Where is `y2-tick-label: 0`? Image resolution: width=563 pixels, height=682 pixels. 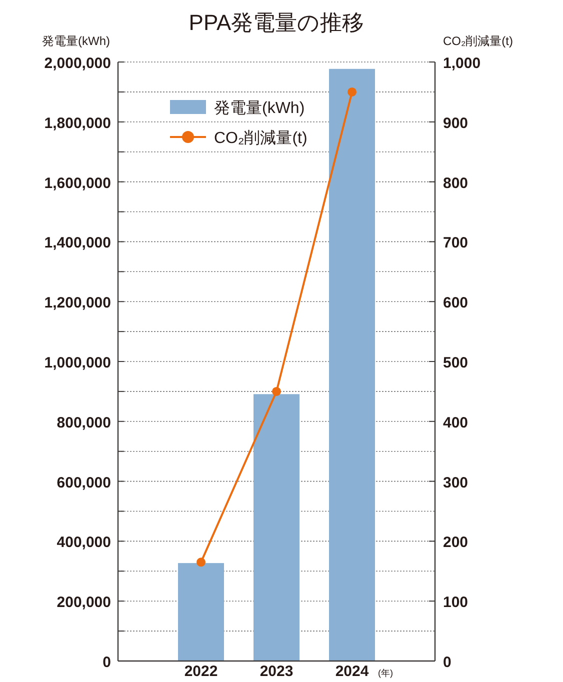 y2-tick-label: 0 is located at coordinates (447, 662).